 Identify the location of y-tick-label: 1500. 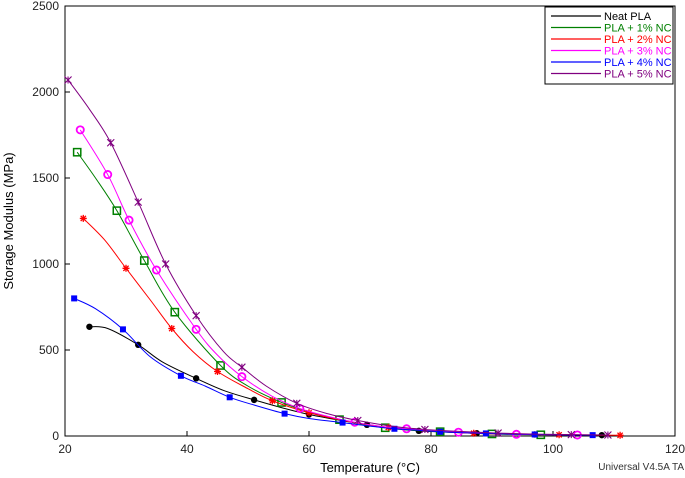
(45, 178).